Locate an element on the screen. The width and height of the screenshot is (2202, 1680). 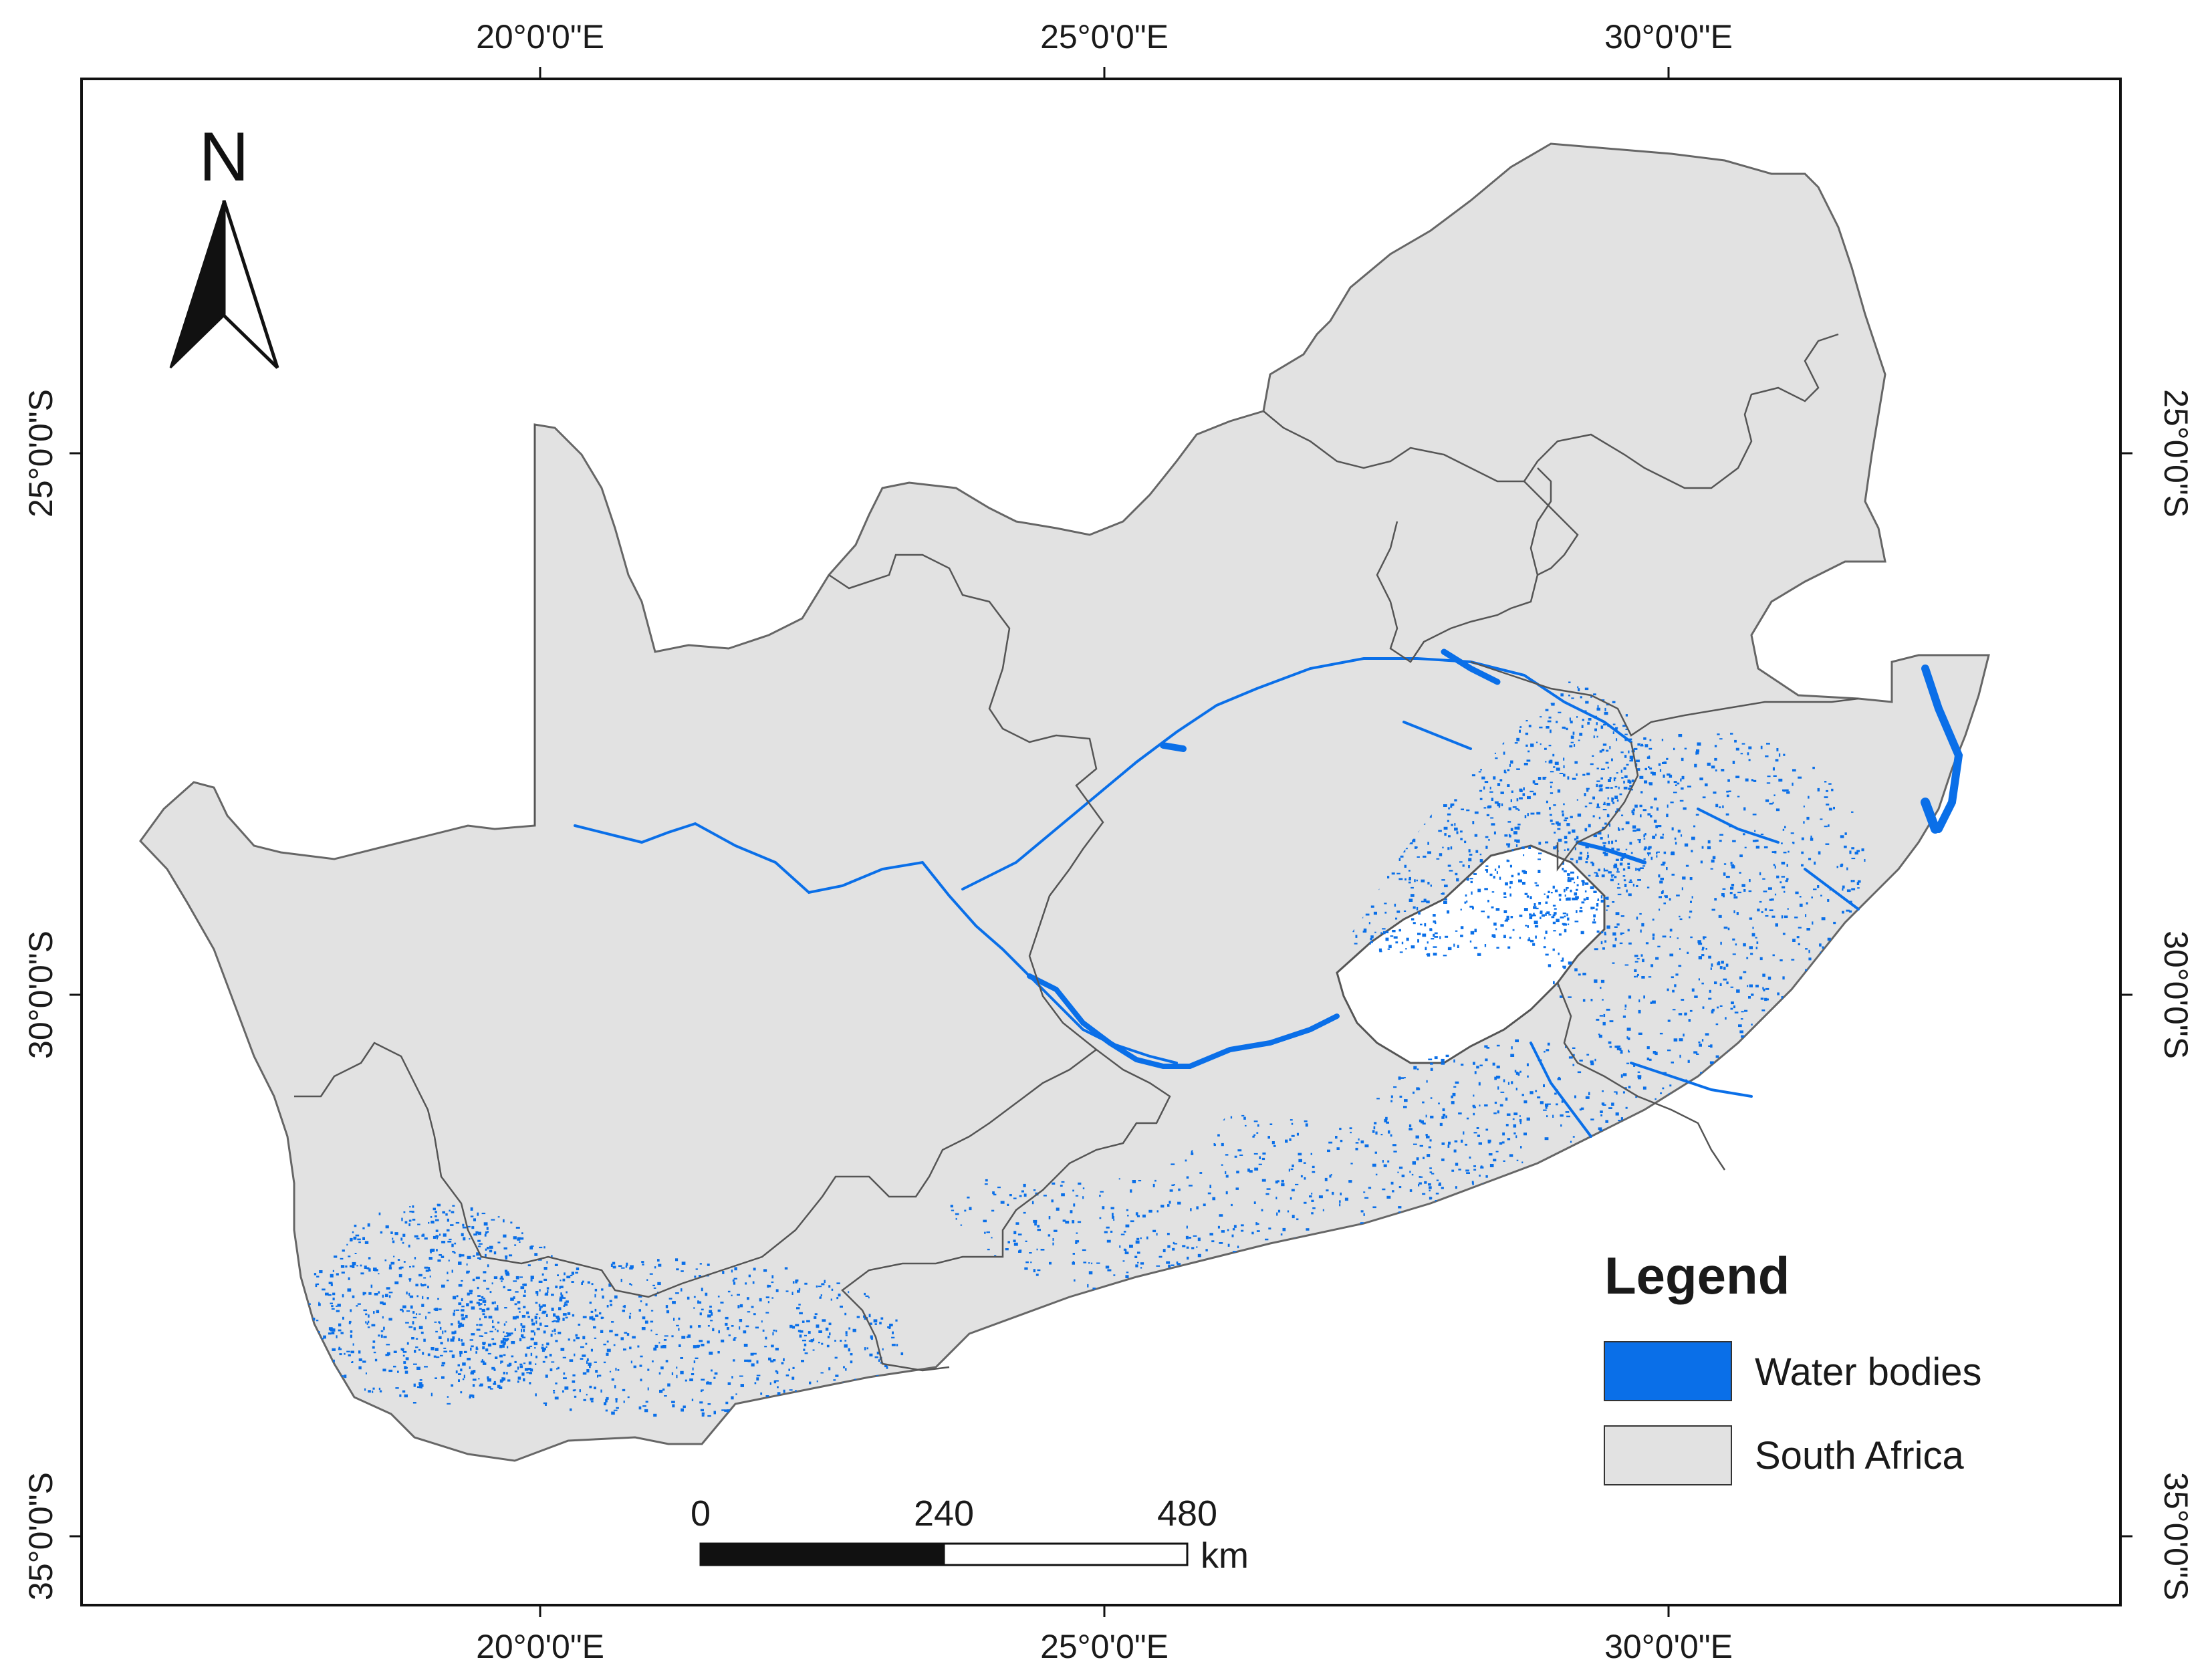
lon-label-bottom-1: 25°0'0"E is located at coordinates (1104, 1647).